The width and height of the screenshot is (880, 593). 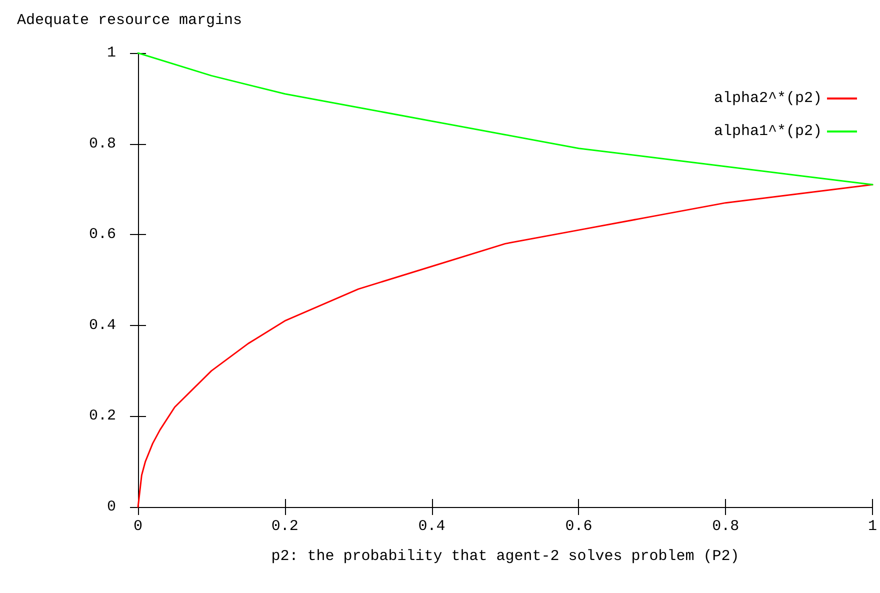 I want to click on x-tick-label: 1, so click(x=873, y=526).